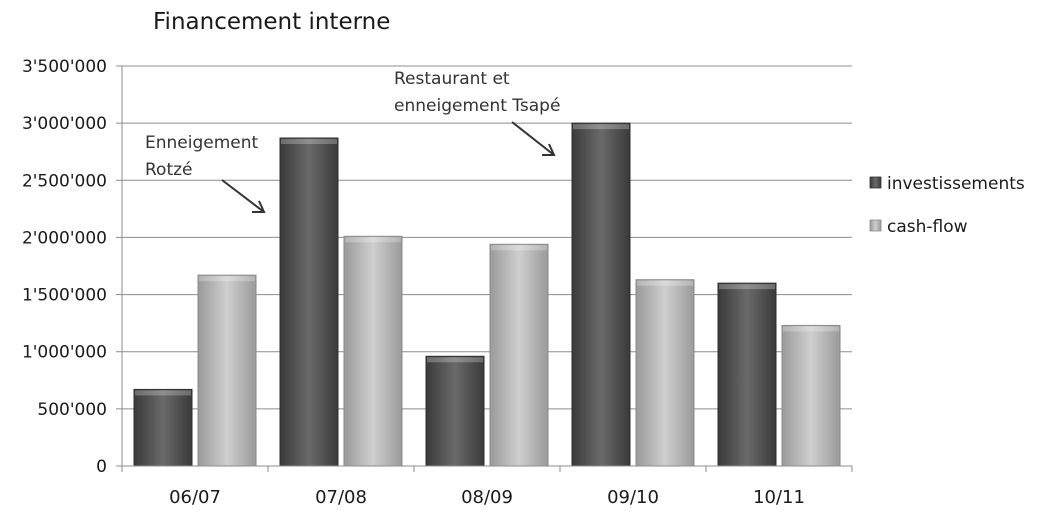  I want to click on annotation-restaurant-tsape: Restaurant et enneigement Tsapé, so click(477, 112).